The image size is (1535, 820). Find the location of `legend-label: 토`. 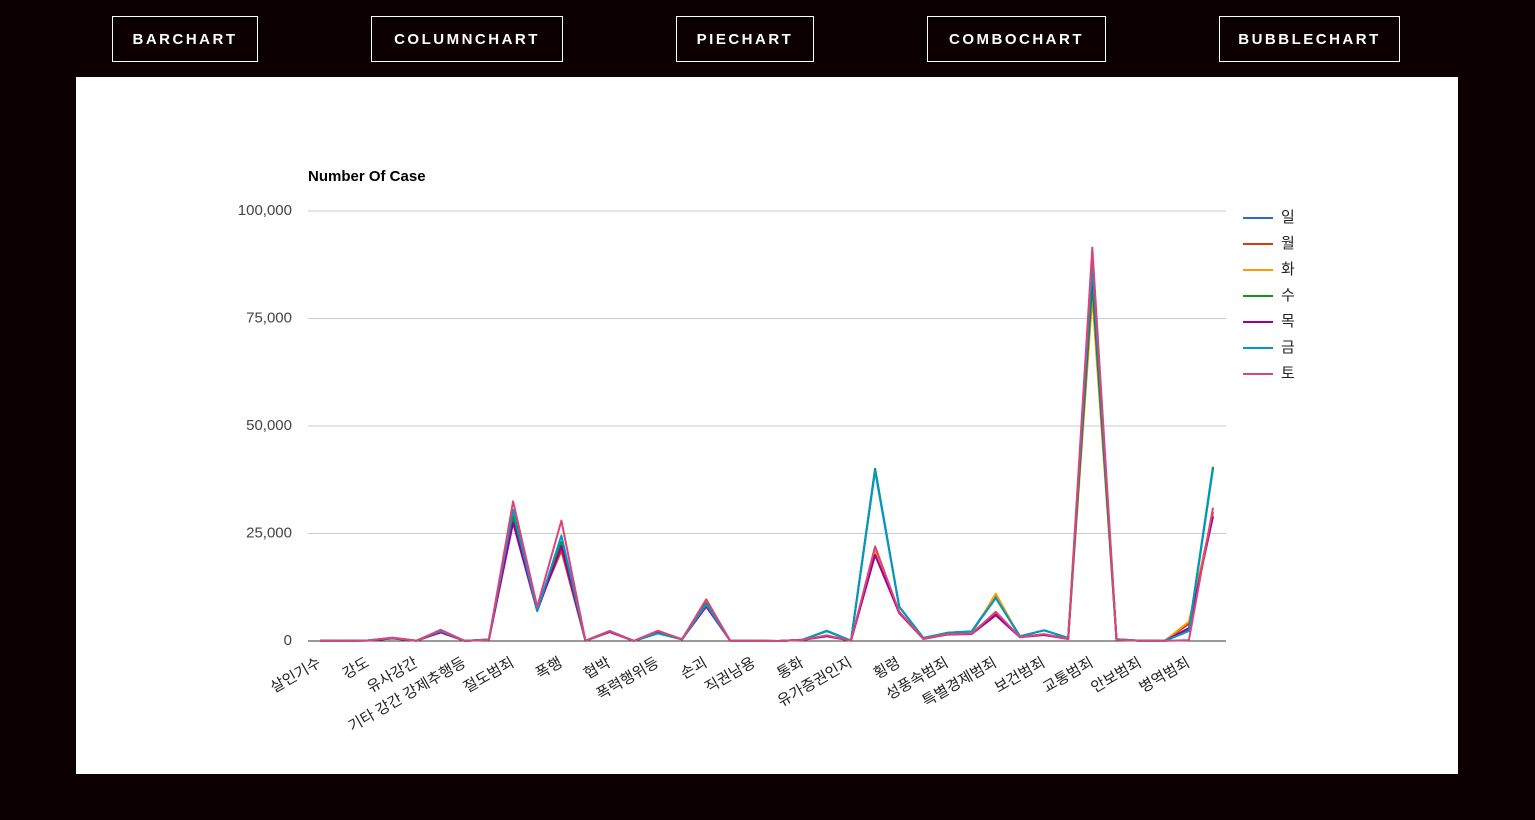

legend-label: 토 is located at coordinates (1288, 373).